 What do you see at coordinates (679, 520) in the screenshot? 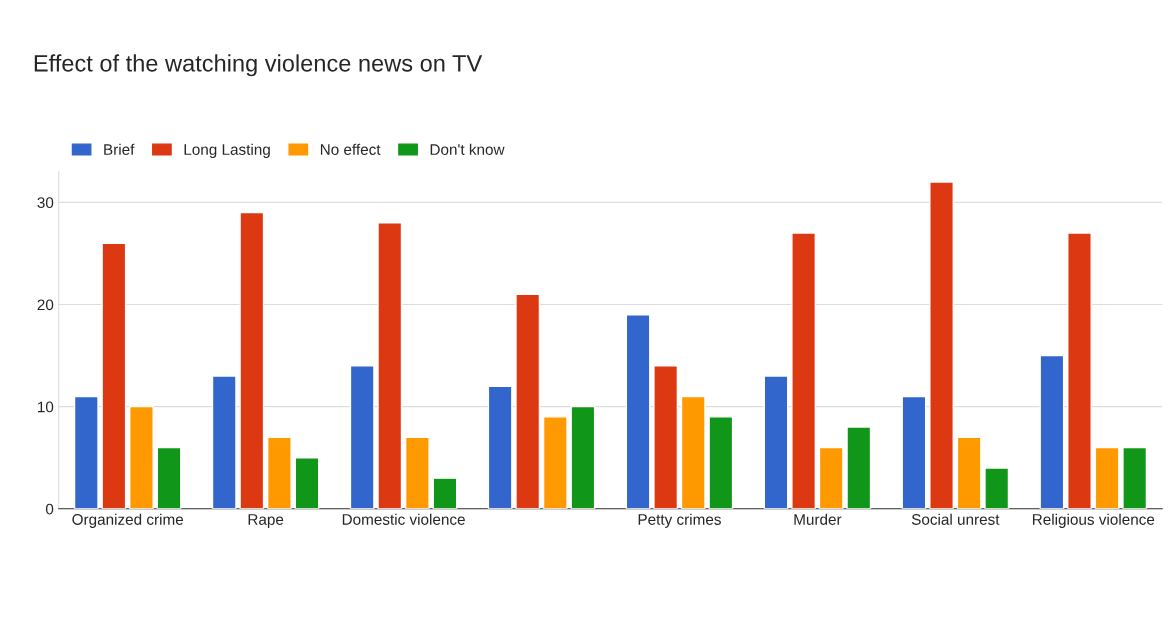
I see `x-tick-label: Petty crimes` at bounding box center [679, 520].